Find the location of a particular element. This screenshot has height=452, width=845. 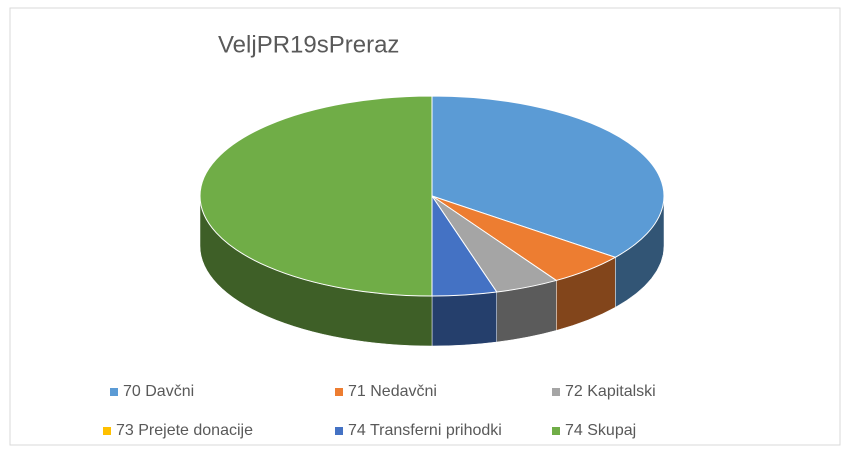

slice-side is located at coordinates (464, 319).